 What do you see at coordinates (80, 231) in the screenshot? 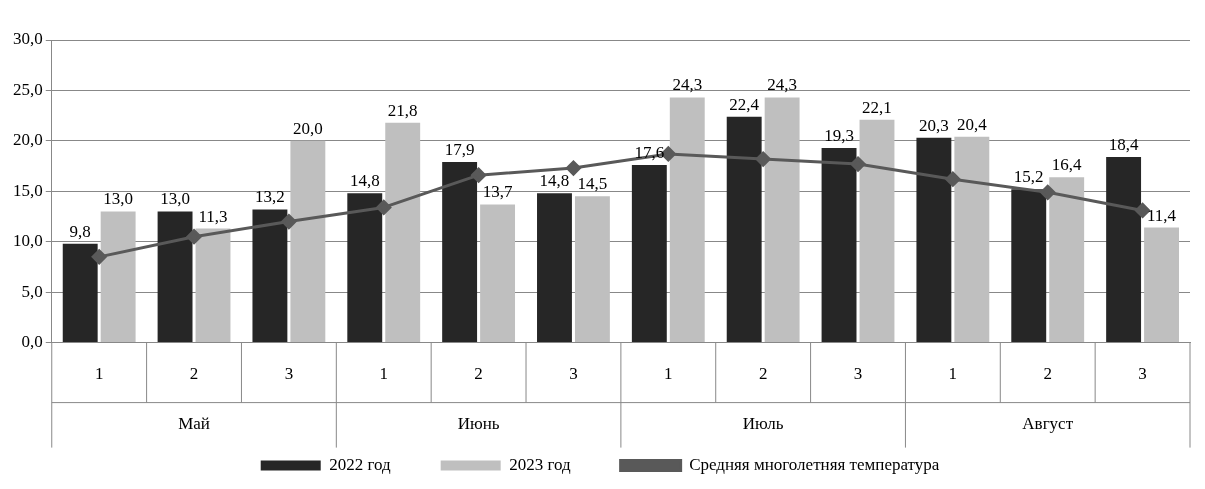
I see `data-label: 9,8` at bounding box center [80, 231].